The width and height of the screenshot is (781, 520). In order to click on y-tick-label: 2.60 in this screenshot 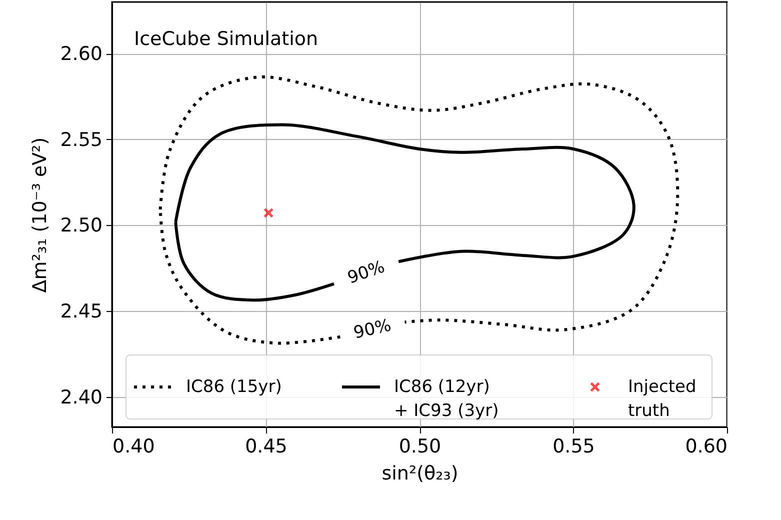, I will do `click(81, 54)`.